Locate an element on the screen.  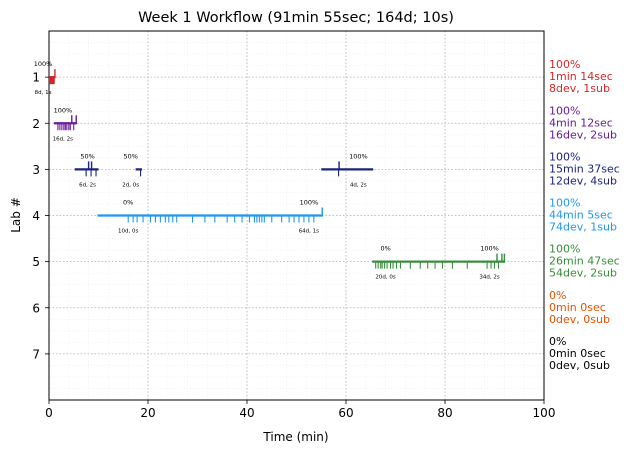
y-tick-label: 7 is located at coordinates (36, 354).